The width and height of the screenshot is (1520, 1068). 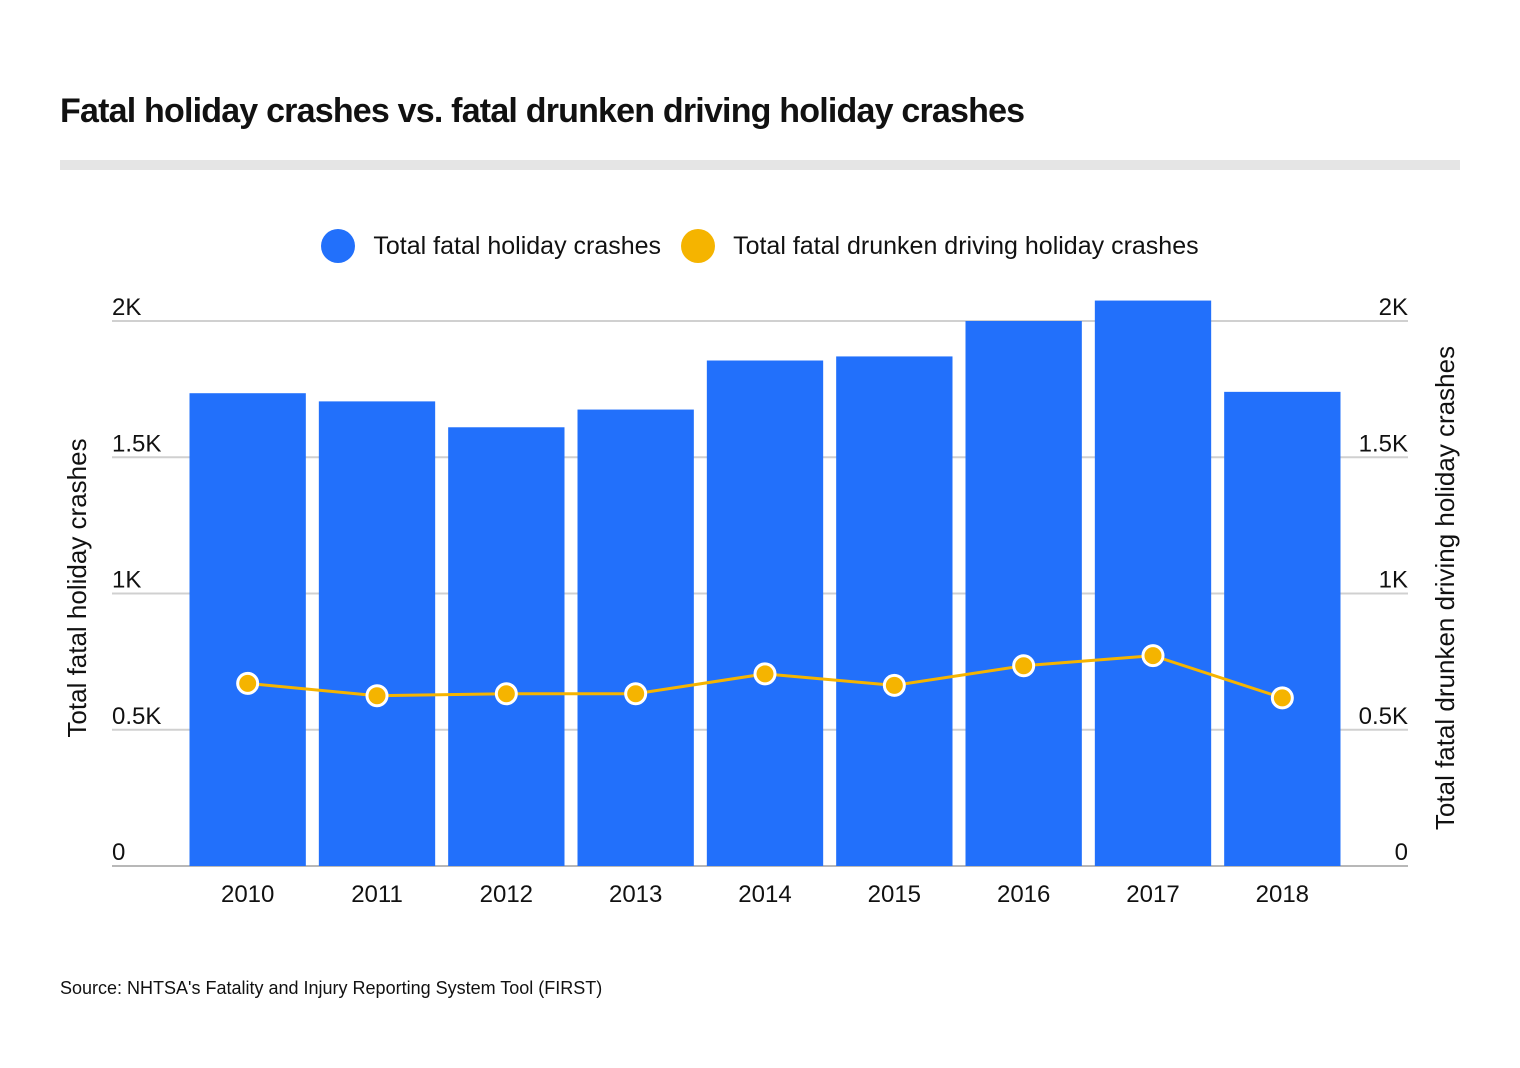 What do you see at coordinates (760, 165) in the screenshot?
I see `title-divider` at bounding box center [760, 165].